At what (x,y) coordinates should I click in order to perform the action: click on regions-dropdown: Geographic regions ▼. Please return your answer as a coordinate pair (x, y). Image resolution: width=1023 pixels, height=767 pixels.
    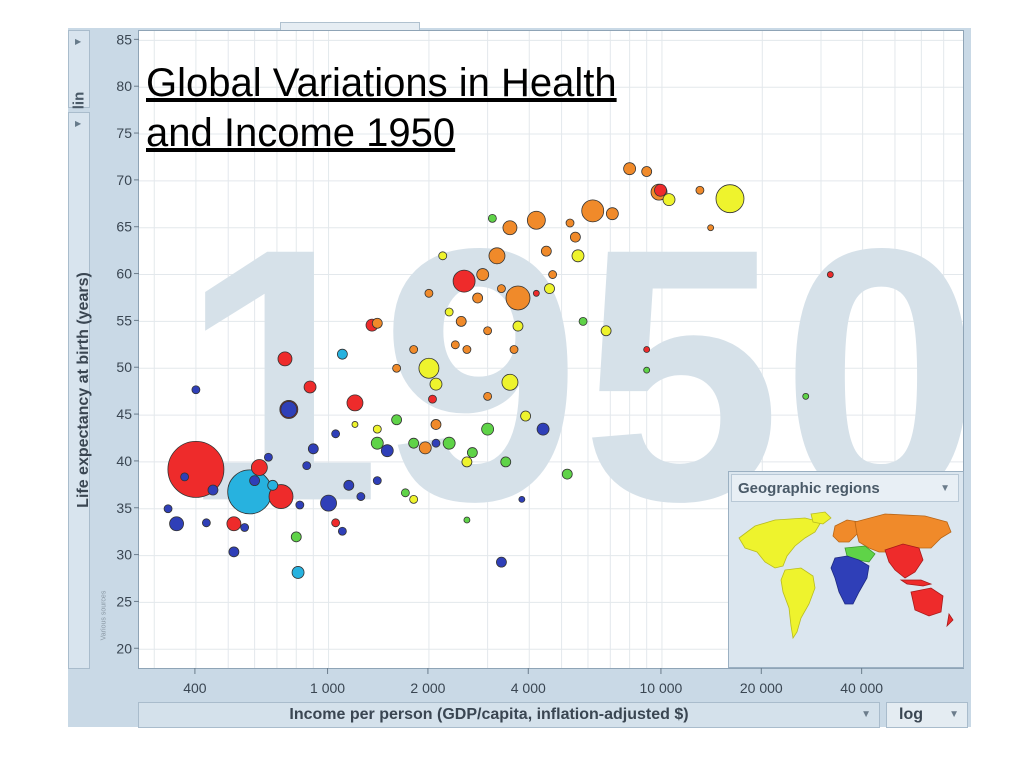
    Looking at the image, I should click on (845, 488).